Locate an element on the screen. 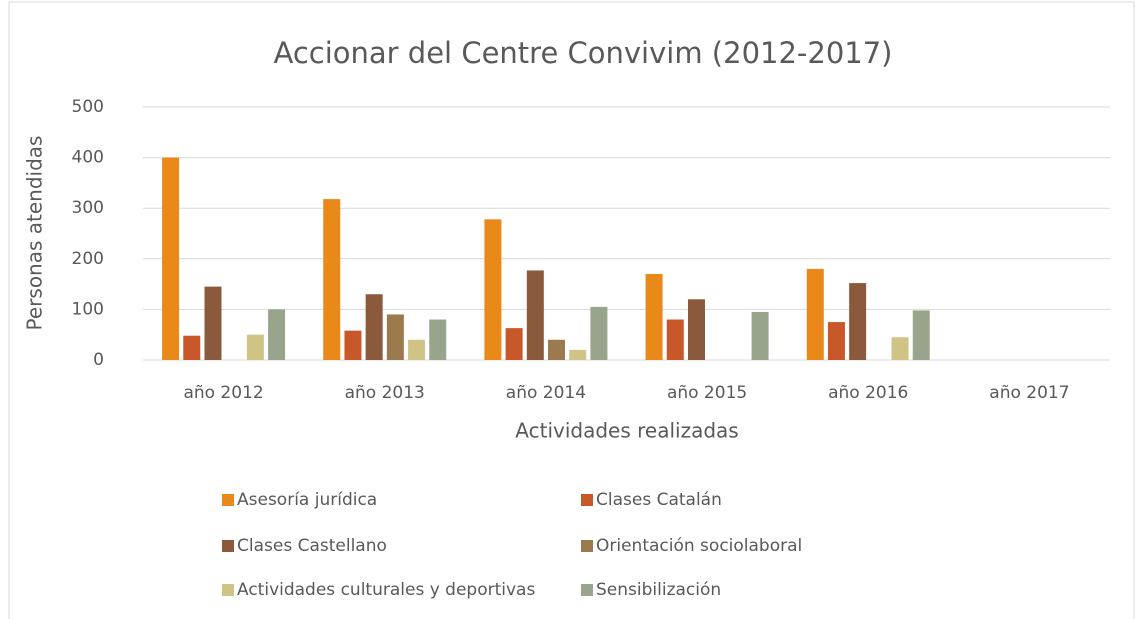  y-tick-label: 100 is located at coordinates (88, 309).